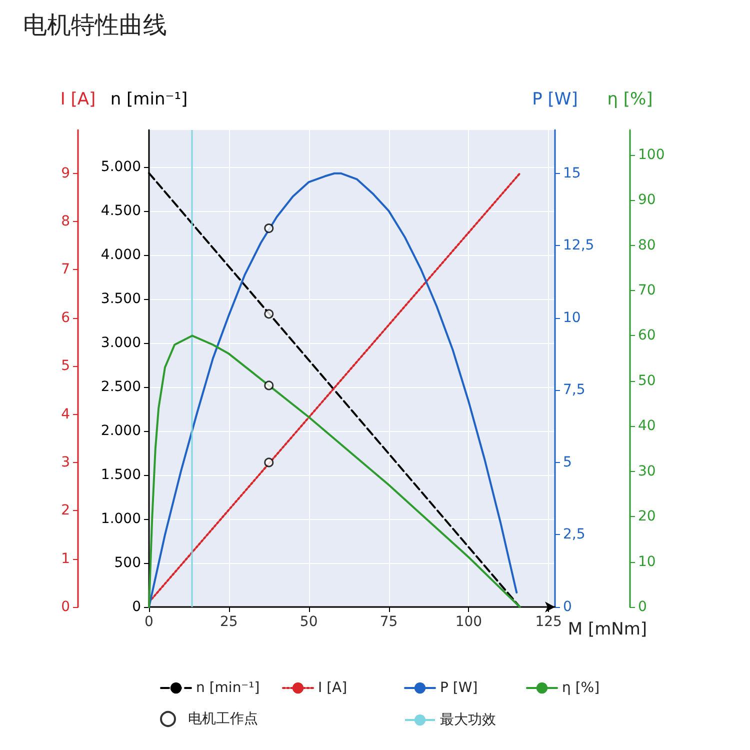 This screenshot has height=750, width=750. Describe the element at coordinates (65, 607) in the screenshot. I see `y2-tick-label: 0` at that location.